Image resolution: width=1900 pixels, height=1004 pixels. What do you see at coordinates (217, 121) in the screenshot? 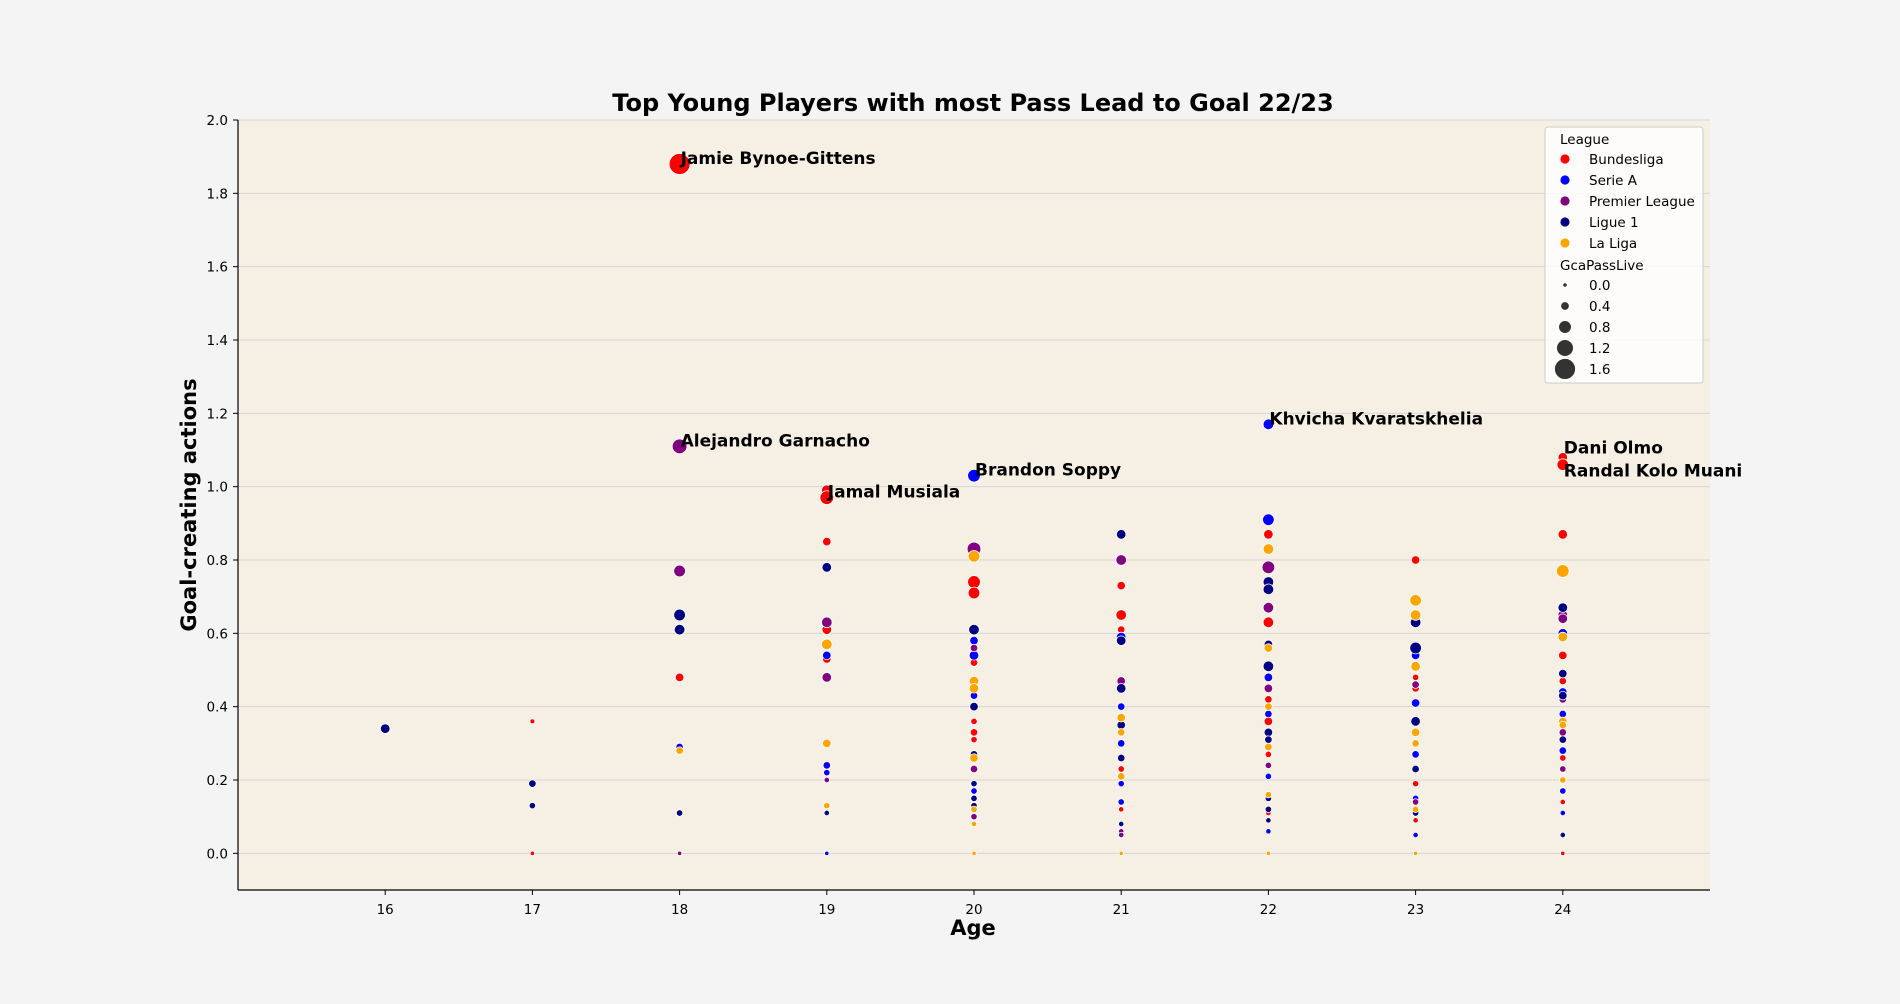
I see `y-tick-label: 2.0` at bounding box center [217, 121].